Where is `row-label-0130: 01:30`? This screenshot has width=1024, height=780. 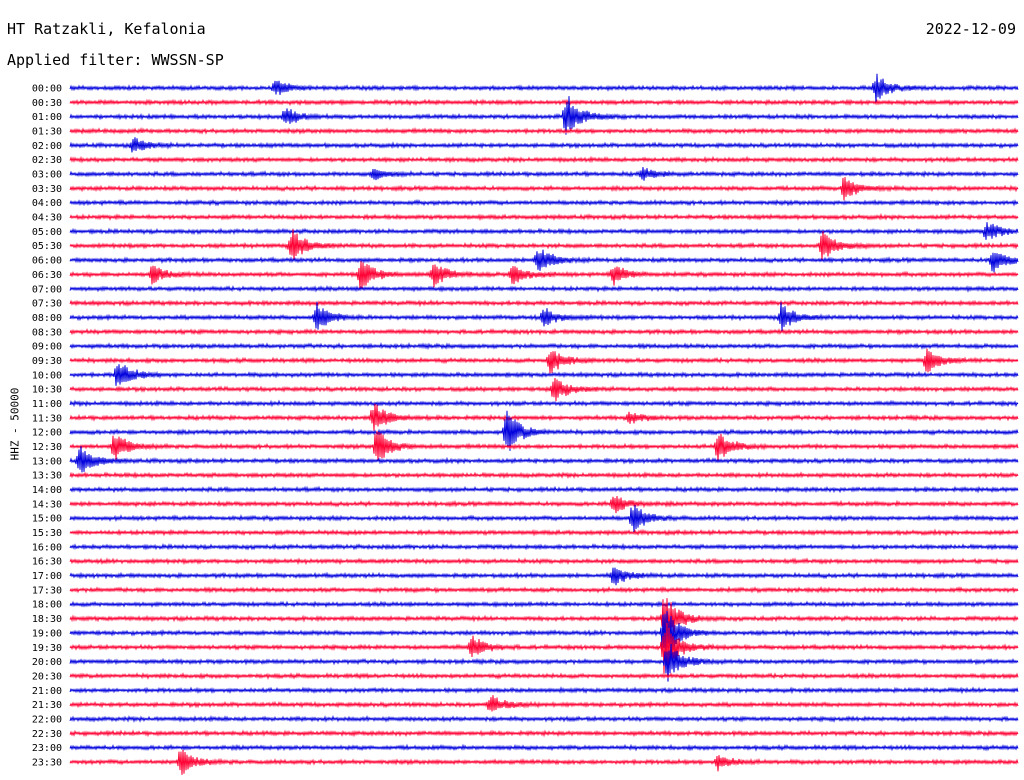
row-label-0130: 01:30 is located at coordinates (47, 132).